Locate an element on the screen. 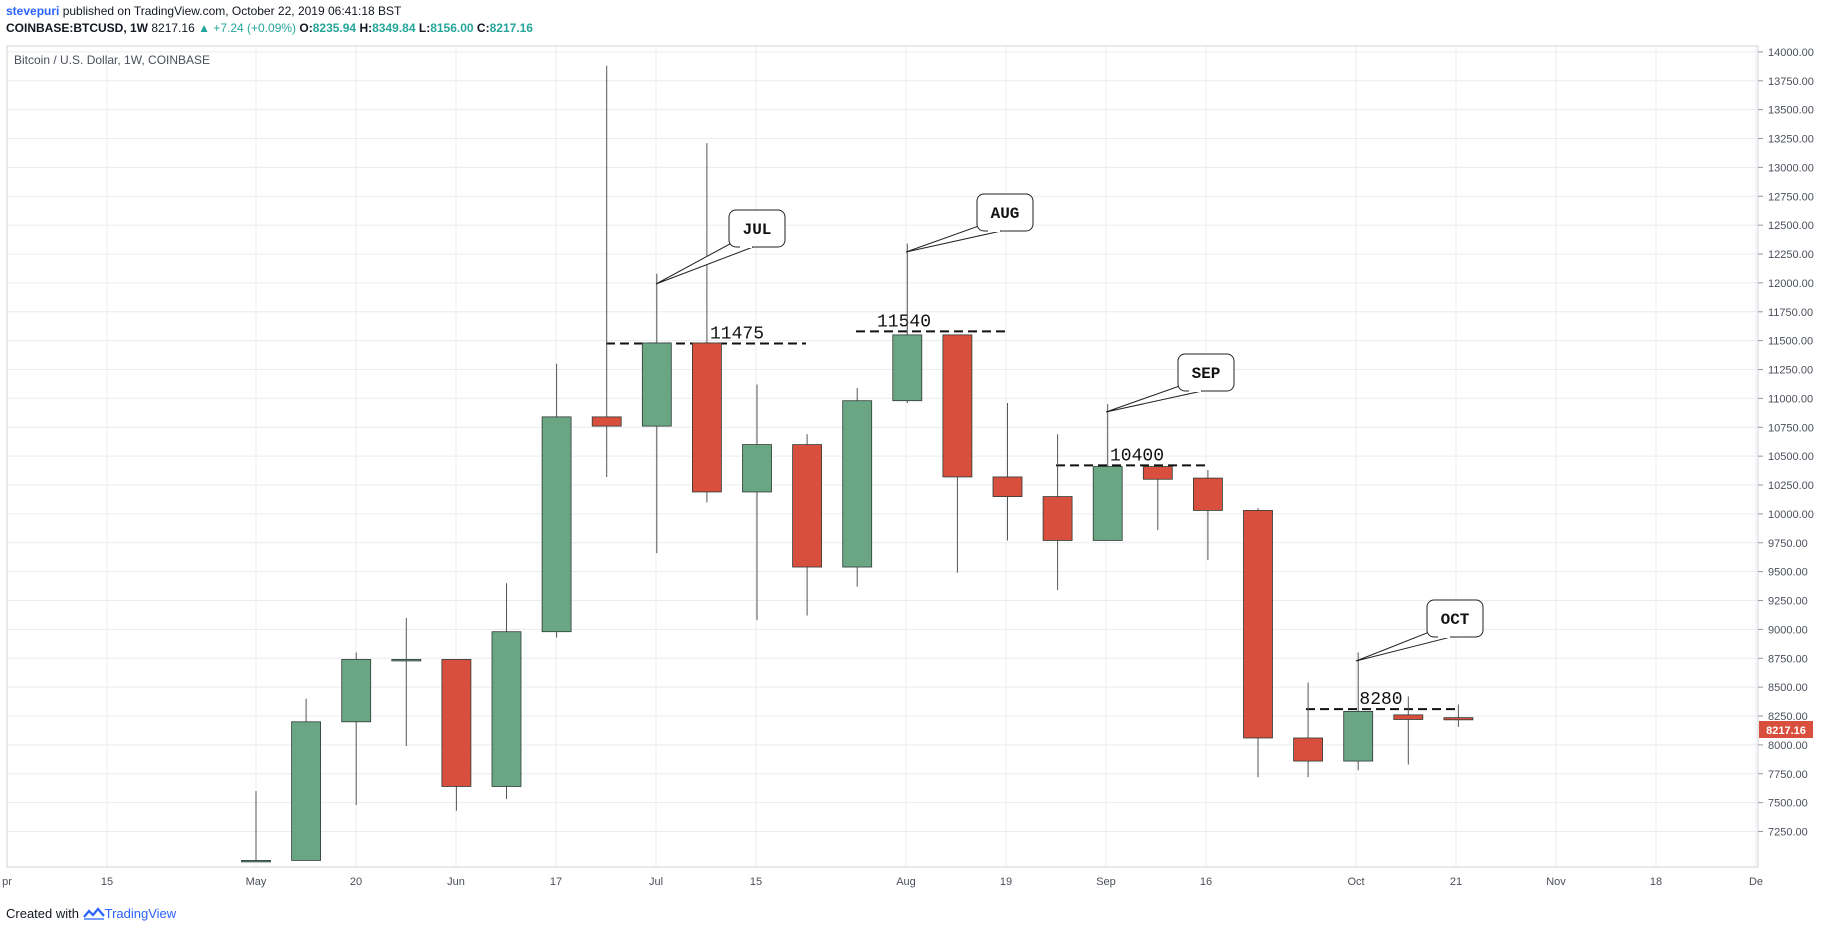  time-tick-label: pr is located at coordinates (7, 882).